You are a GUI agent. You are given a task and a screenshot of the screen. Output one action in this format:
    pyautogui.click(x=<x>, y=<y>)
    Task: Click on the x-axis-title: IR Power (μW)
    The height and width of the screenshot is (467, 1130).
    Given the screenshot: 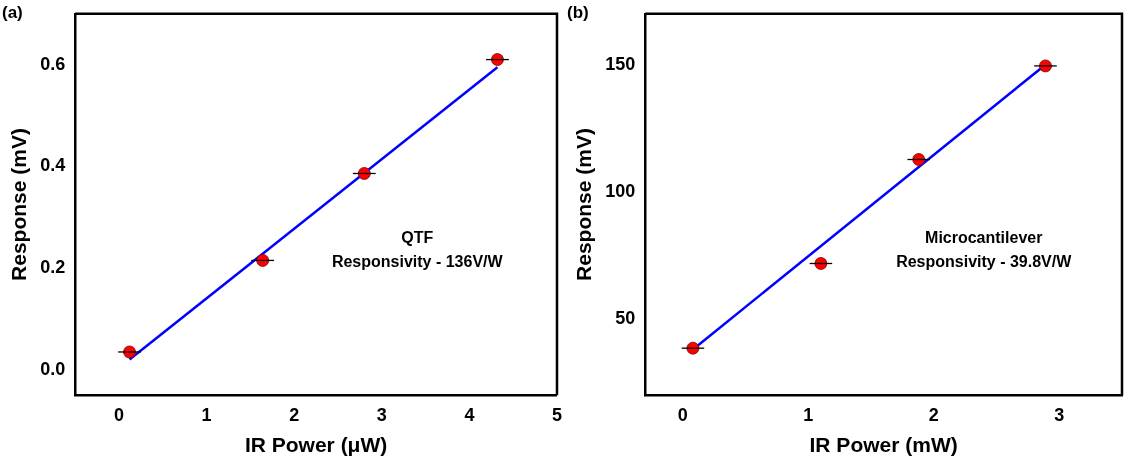 What is the action you would take?
    pyautogui.click(x=316, y=445)
    